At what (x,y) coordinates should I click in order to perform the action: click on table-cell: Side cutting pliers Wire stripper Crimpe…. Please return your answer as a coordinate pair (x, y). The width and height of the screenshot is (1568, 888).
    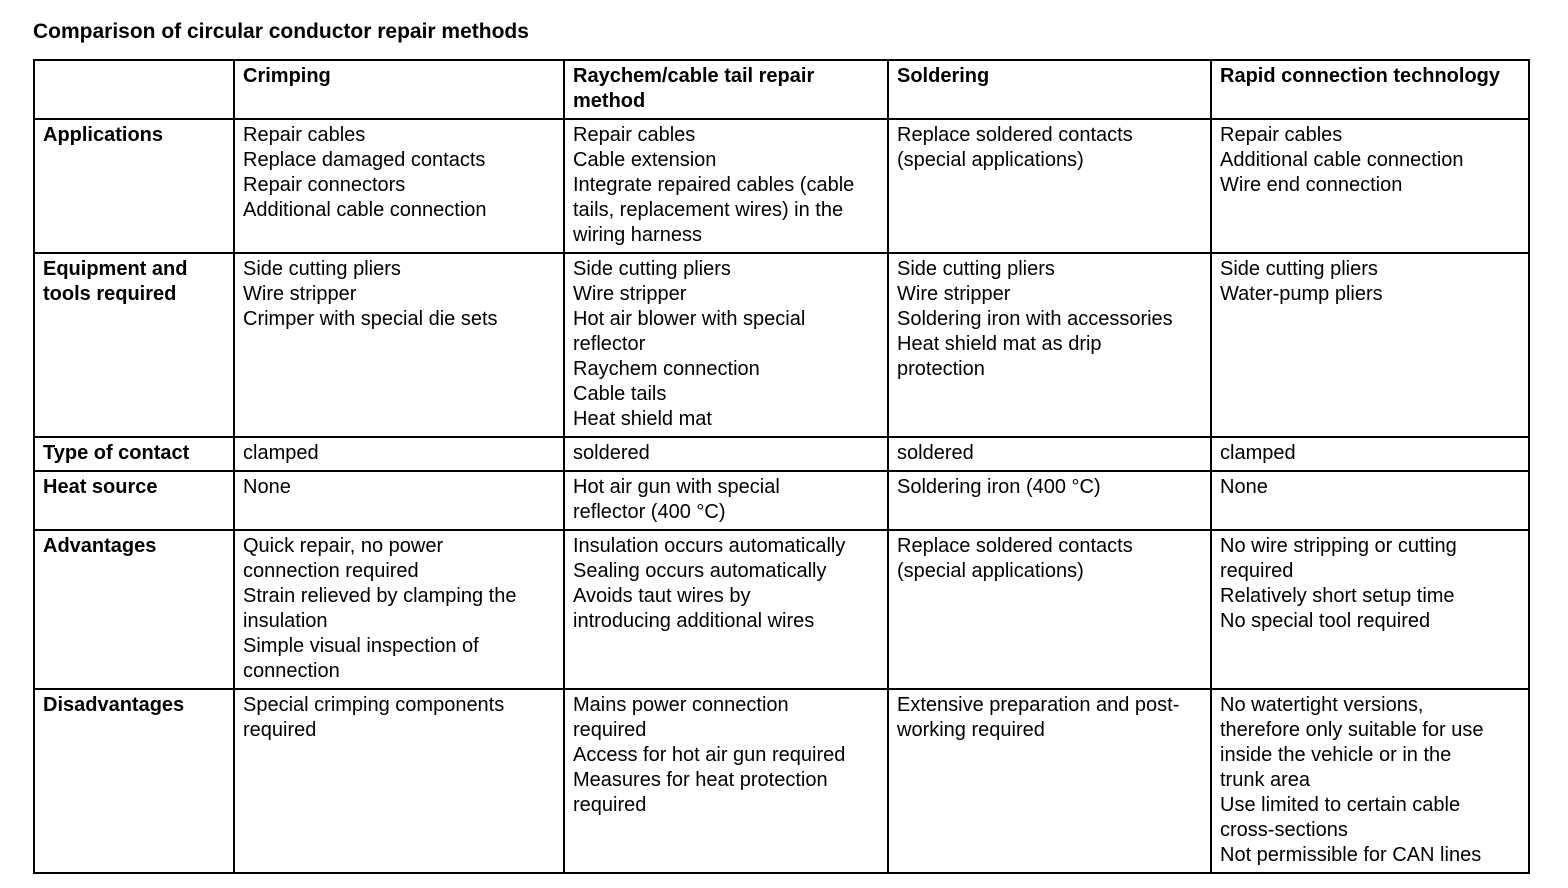
    Looking at the image, I should click on (399, 345).